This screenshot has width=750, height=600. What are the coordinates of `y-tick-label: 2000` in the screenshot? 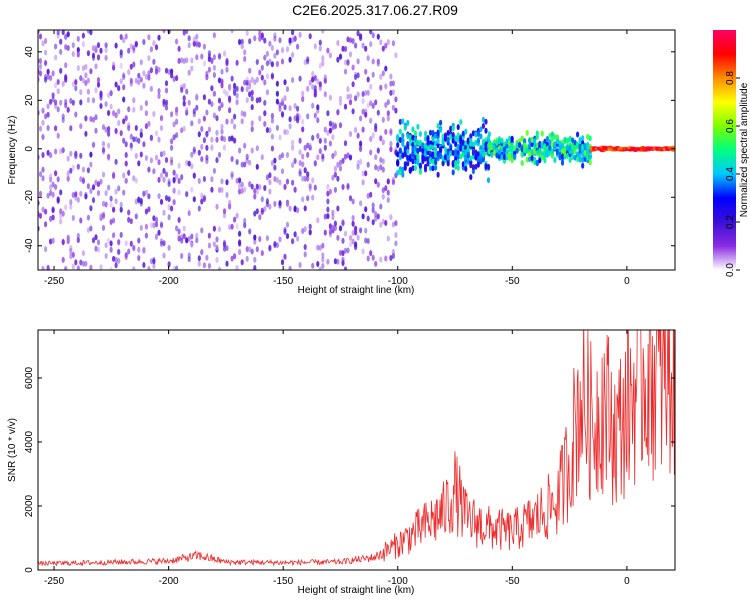 It's located at (29, 505).